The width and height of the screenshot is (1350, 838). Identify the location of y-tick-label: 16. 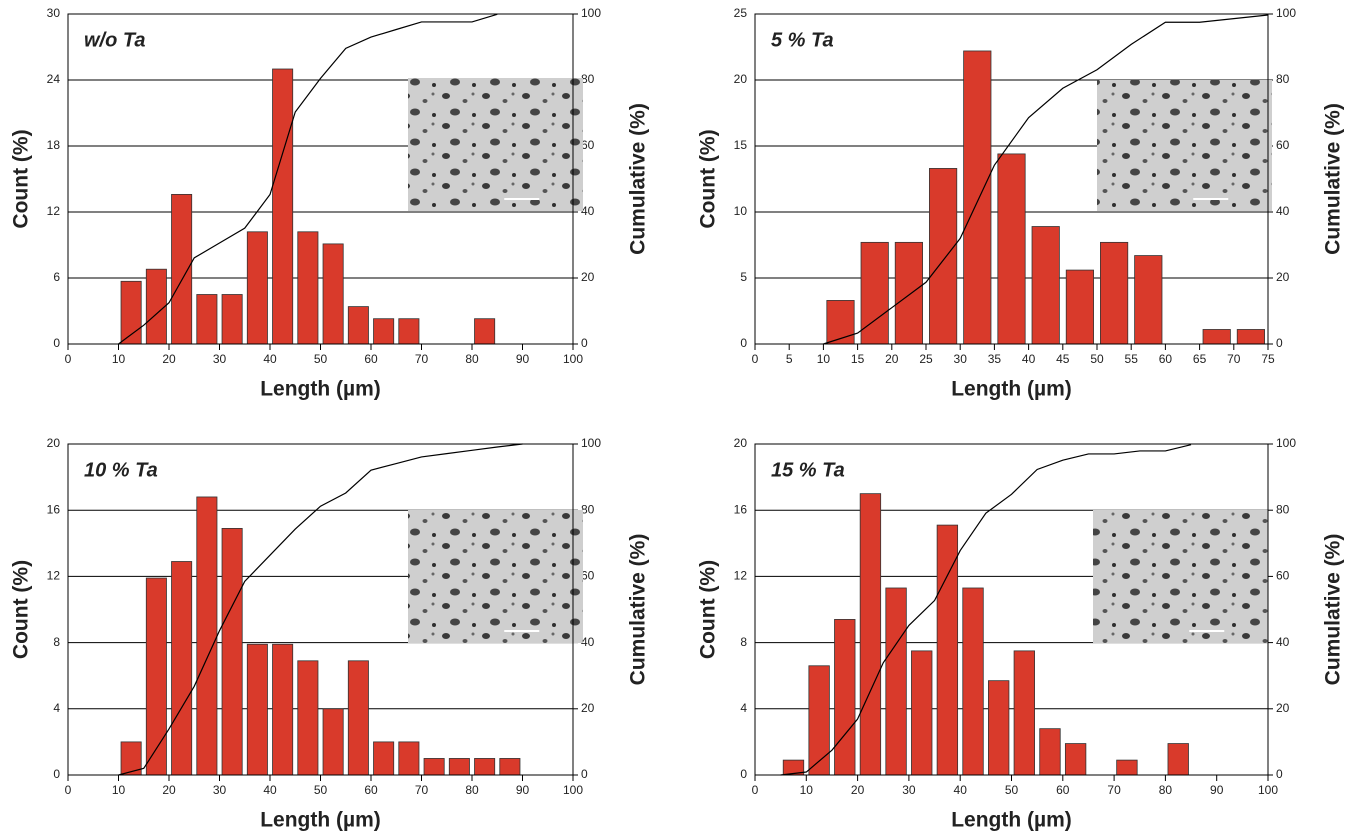
(741, 509).